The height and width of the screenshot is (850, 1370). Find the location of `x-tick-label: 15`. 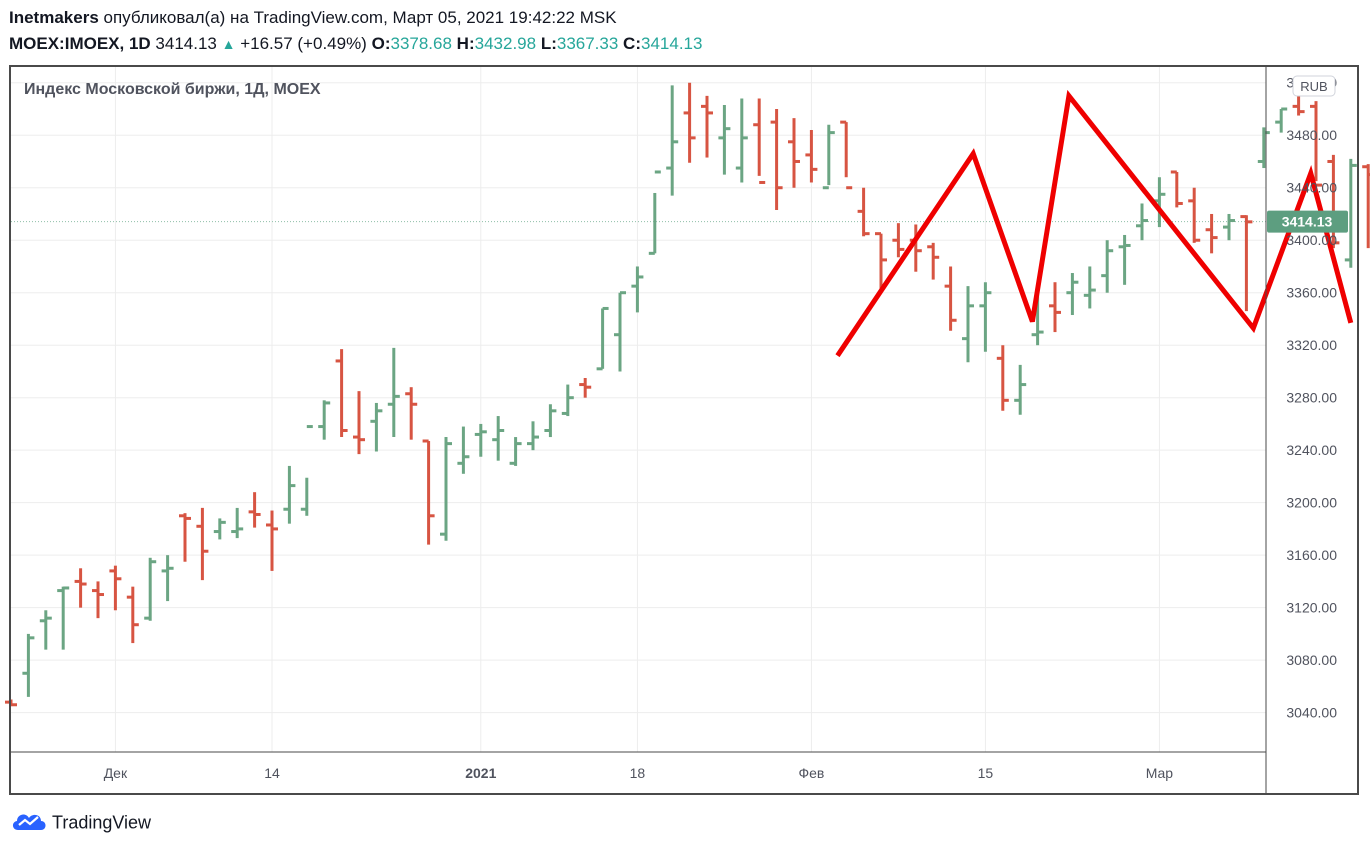

x-tick-label: 15 is located at coordinates (986, 773).